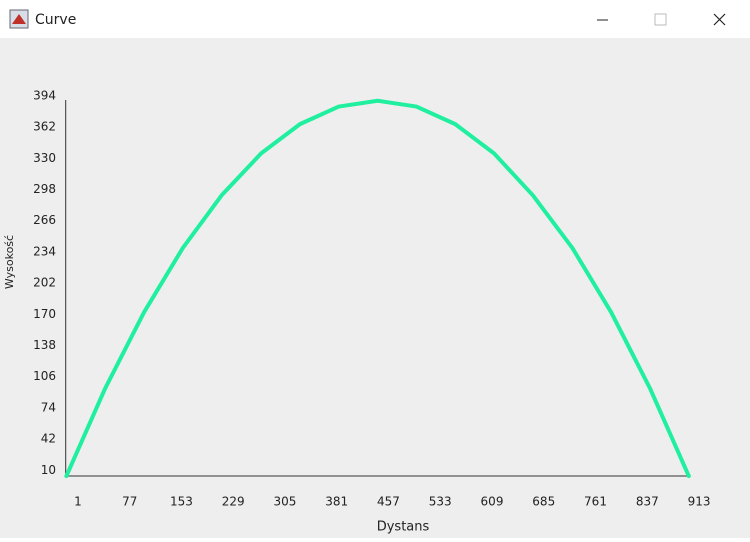 The width and height of the screenshot is (750, 542). What do you see at coordinates (285, 502) in the screenshot?
I see `x-tick-label: 305` at bounding box center [285, 502].